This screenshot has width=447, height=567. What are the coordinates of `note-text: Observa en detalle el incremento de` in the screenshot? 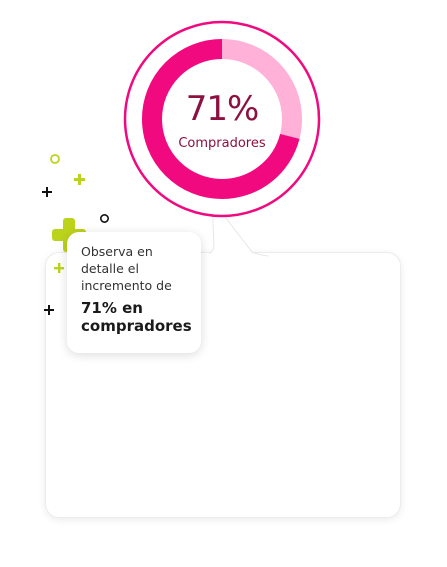 It's located at (126, 268).